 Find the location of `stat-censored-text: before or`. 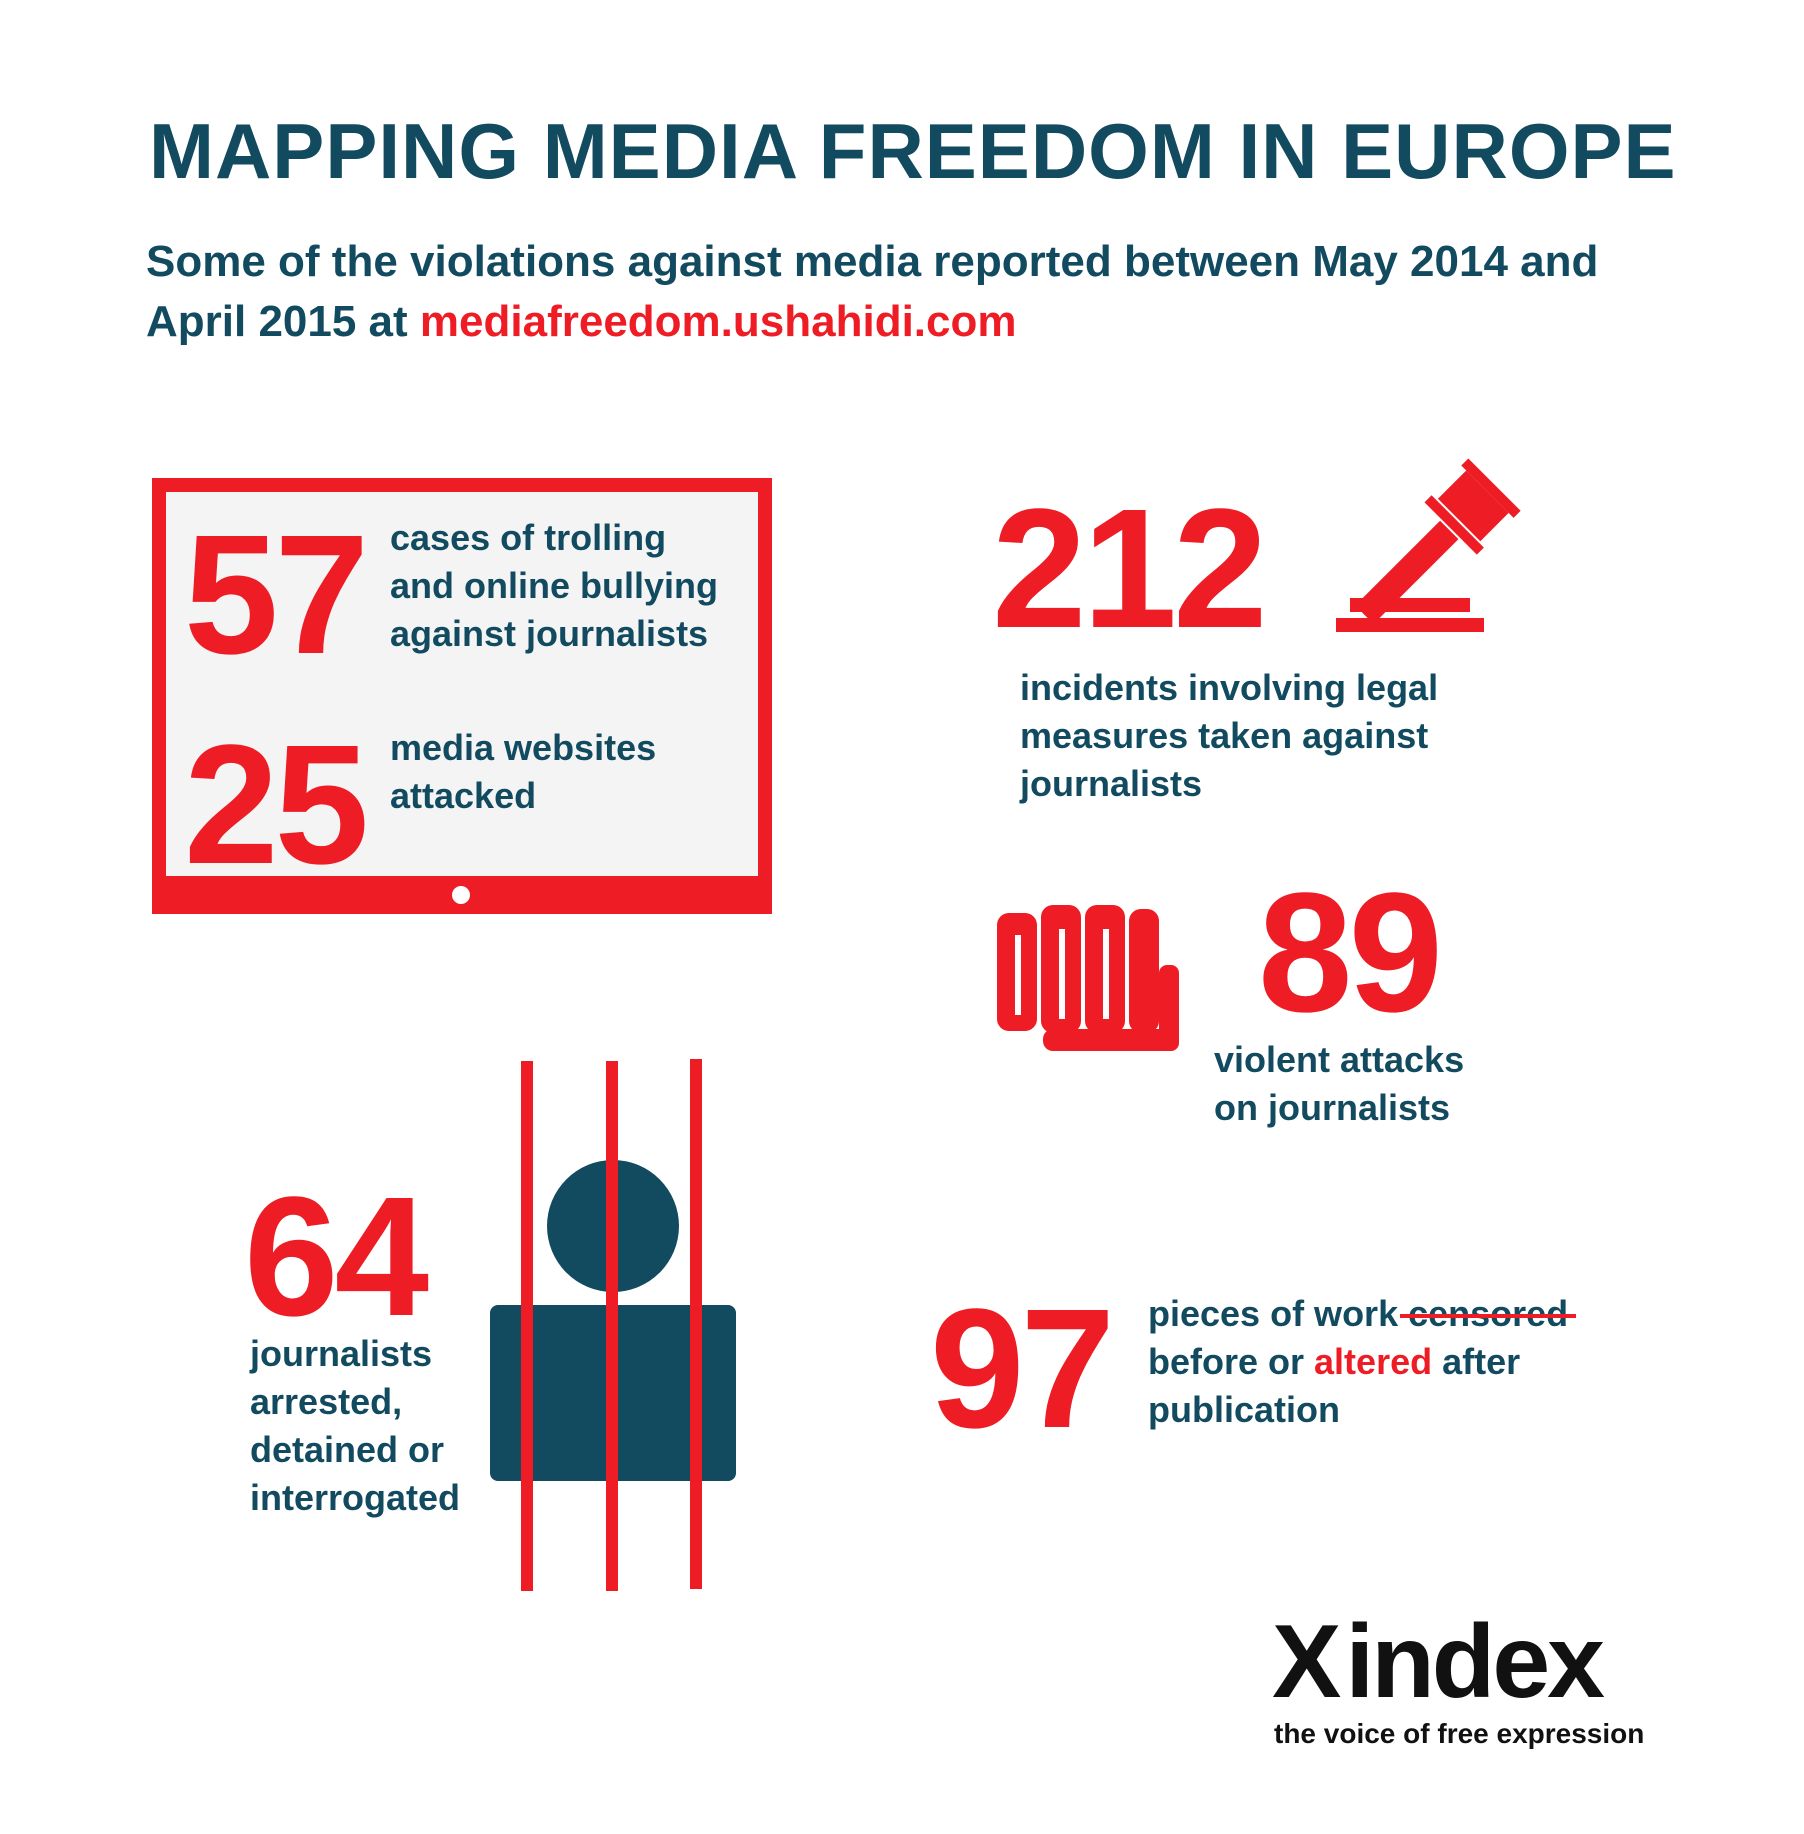

stat-censored-text: before or is located at coordinates (1231, 1361).